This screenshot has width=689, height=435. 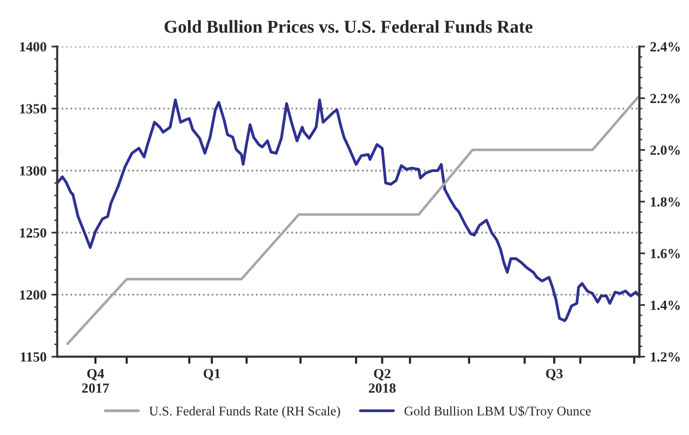 I want to click on y-tick-label: 1400, so click(x=33, y=47).